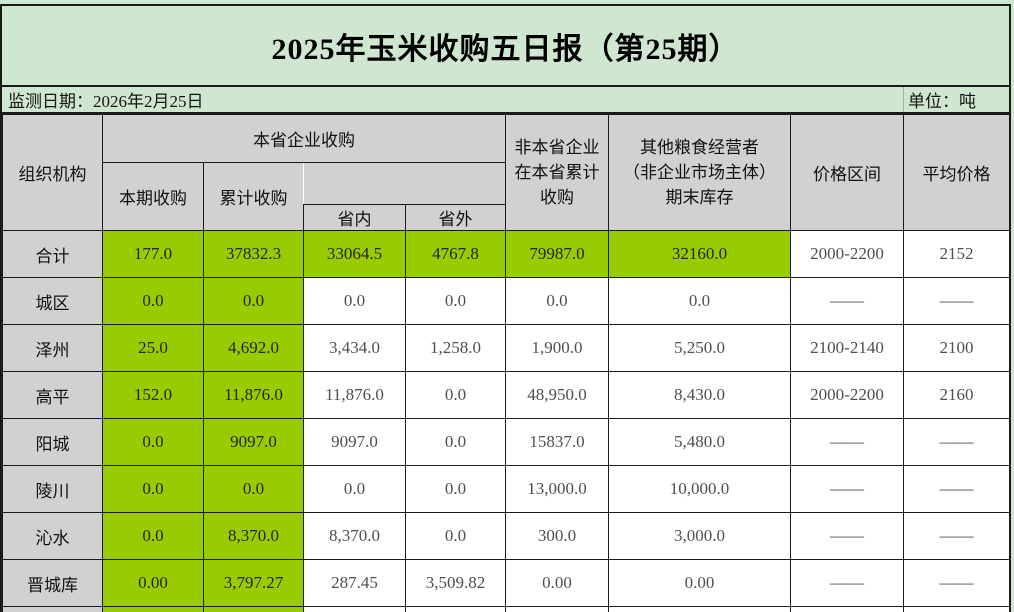 Image resolution: width=1014 pixels, height=612 pixels. Describe the element at coordinates (699, 254) in the screenshot. I see `value-cell: 32160.0` at that location.